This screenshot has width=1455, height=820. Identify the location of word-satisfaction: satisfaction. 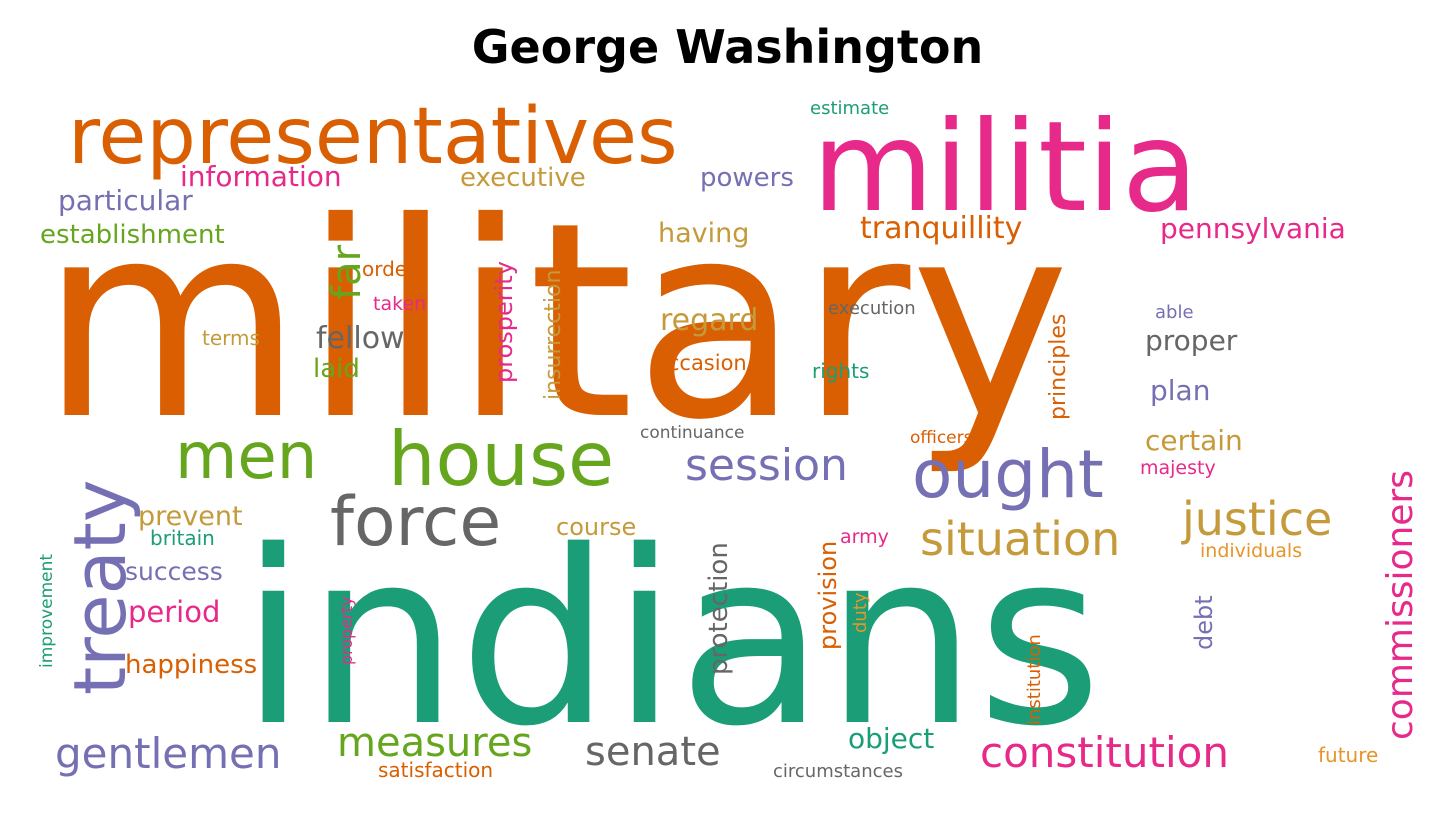
(435, 770).